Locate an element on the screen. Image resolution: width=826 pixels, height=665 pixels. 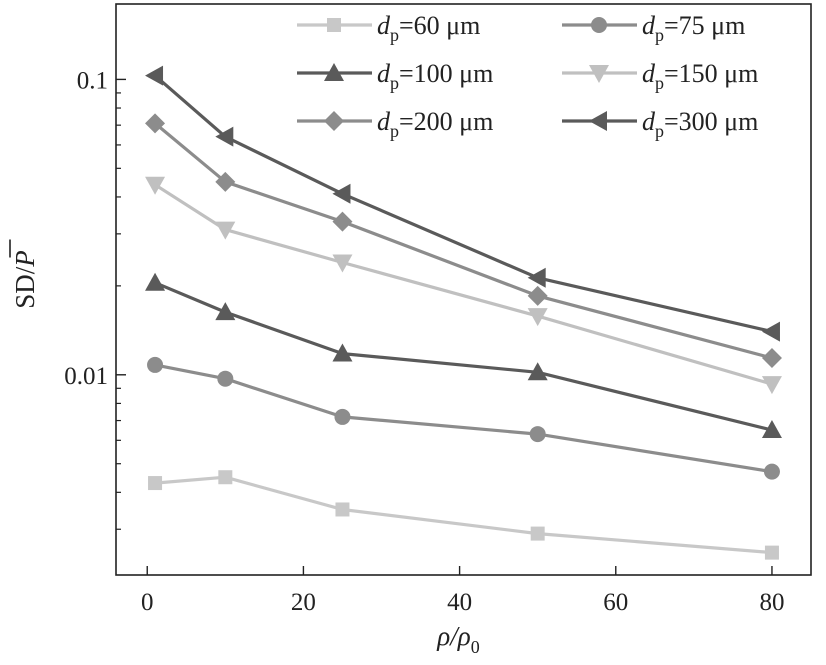
y-axis-title-overbar-symbol: P is located at coordinates (25, 259).